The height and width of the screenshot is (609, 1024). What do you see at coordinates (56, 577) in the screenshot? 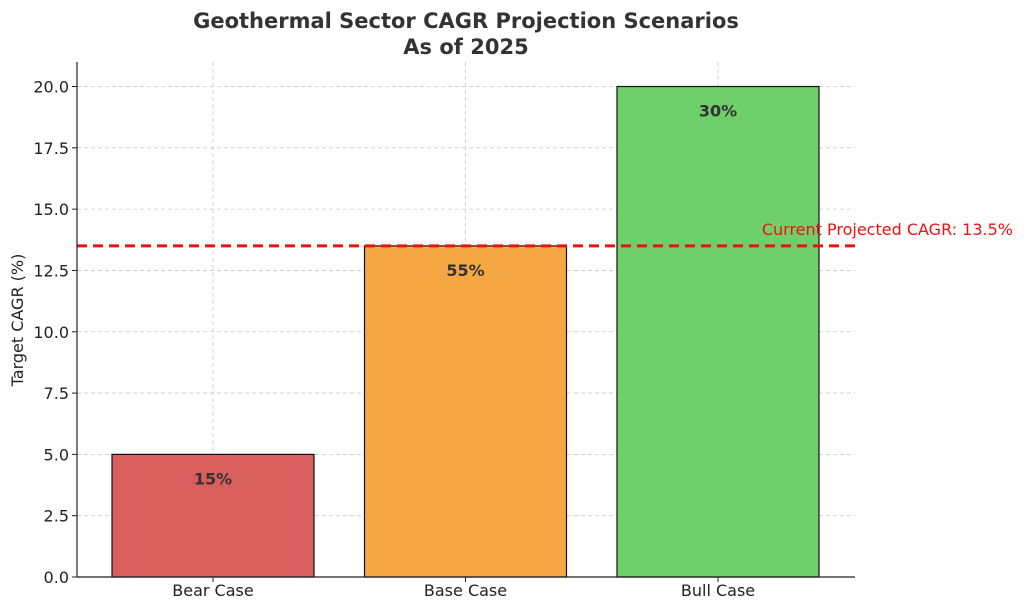
I see `y-tick-label: 0.0` at bounding box center [56, 577].